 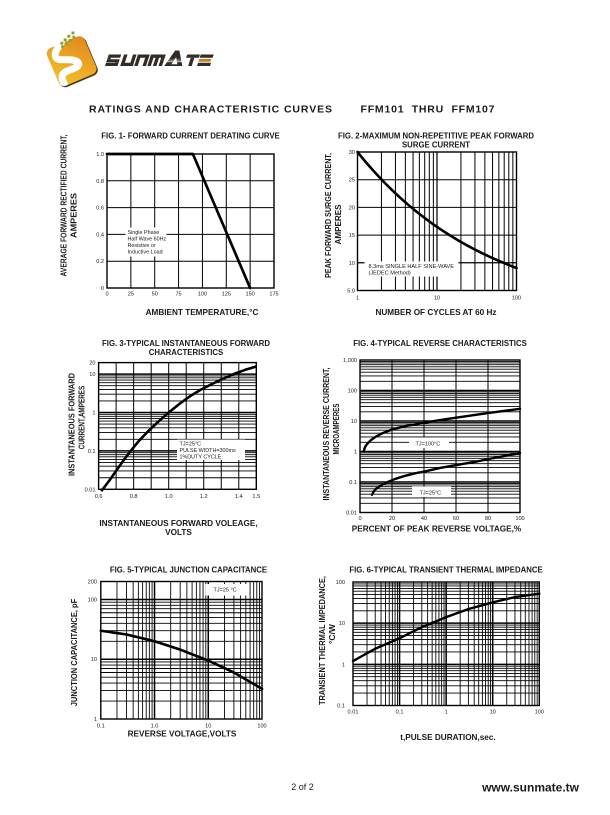 What do you see at coordinates (412, 267) in the screenshot?
I see `svg-text: 8.3ms SINGLE HALF SINE-WAVE` at bounding box center [412, 267].